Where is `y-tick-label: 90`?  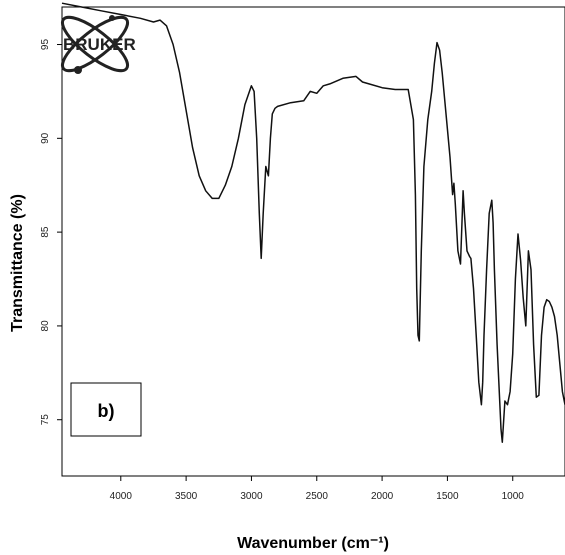
y-tick-label: 90 is located at coordinates (45, 138).